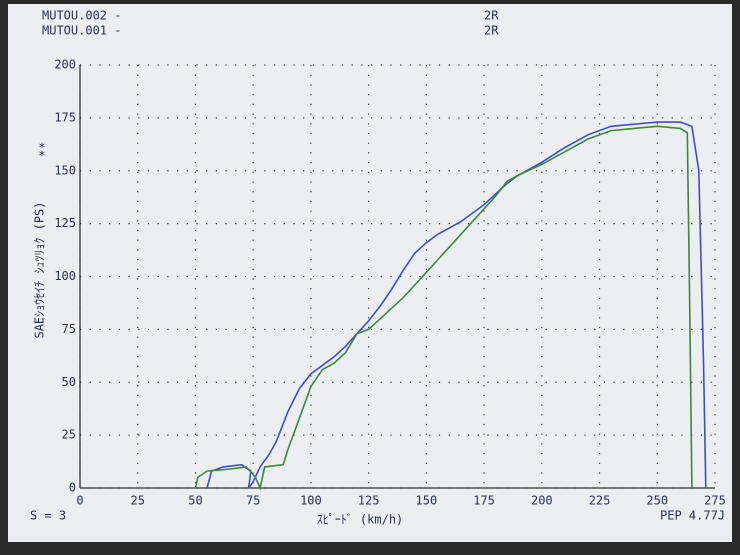 The height and width of the screenshot is (555, 740). I want to click on y-tick-label: 75, so click(69, 329).